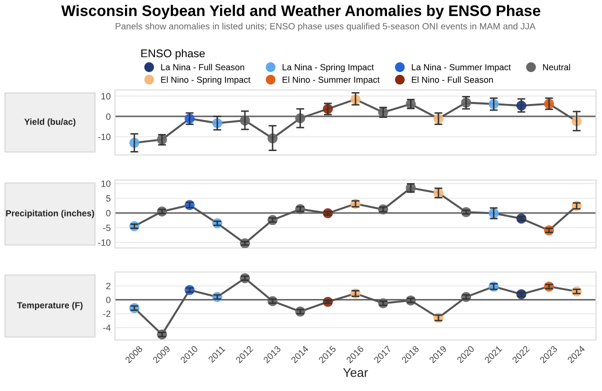 The width and height of the screenshot is (602, 391). I want to click on legend-label: La Nina - Summer Impact, so click(461, 68).